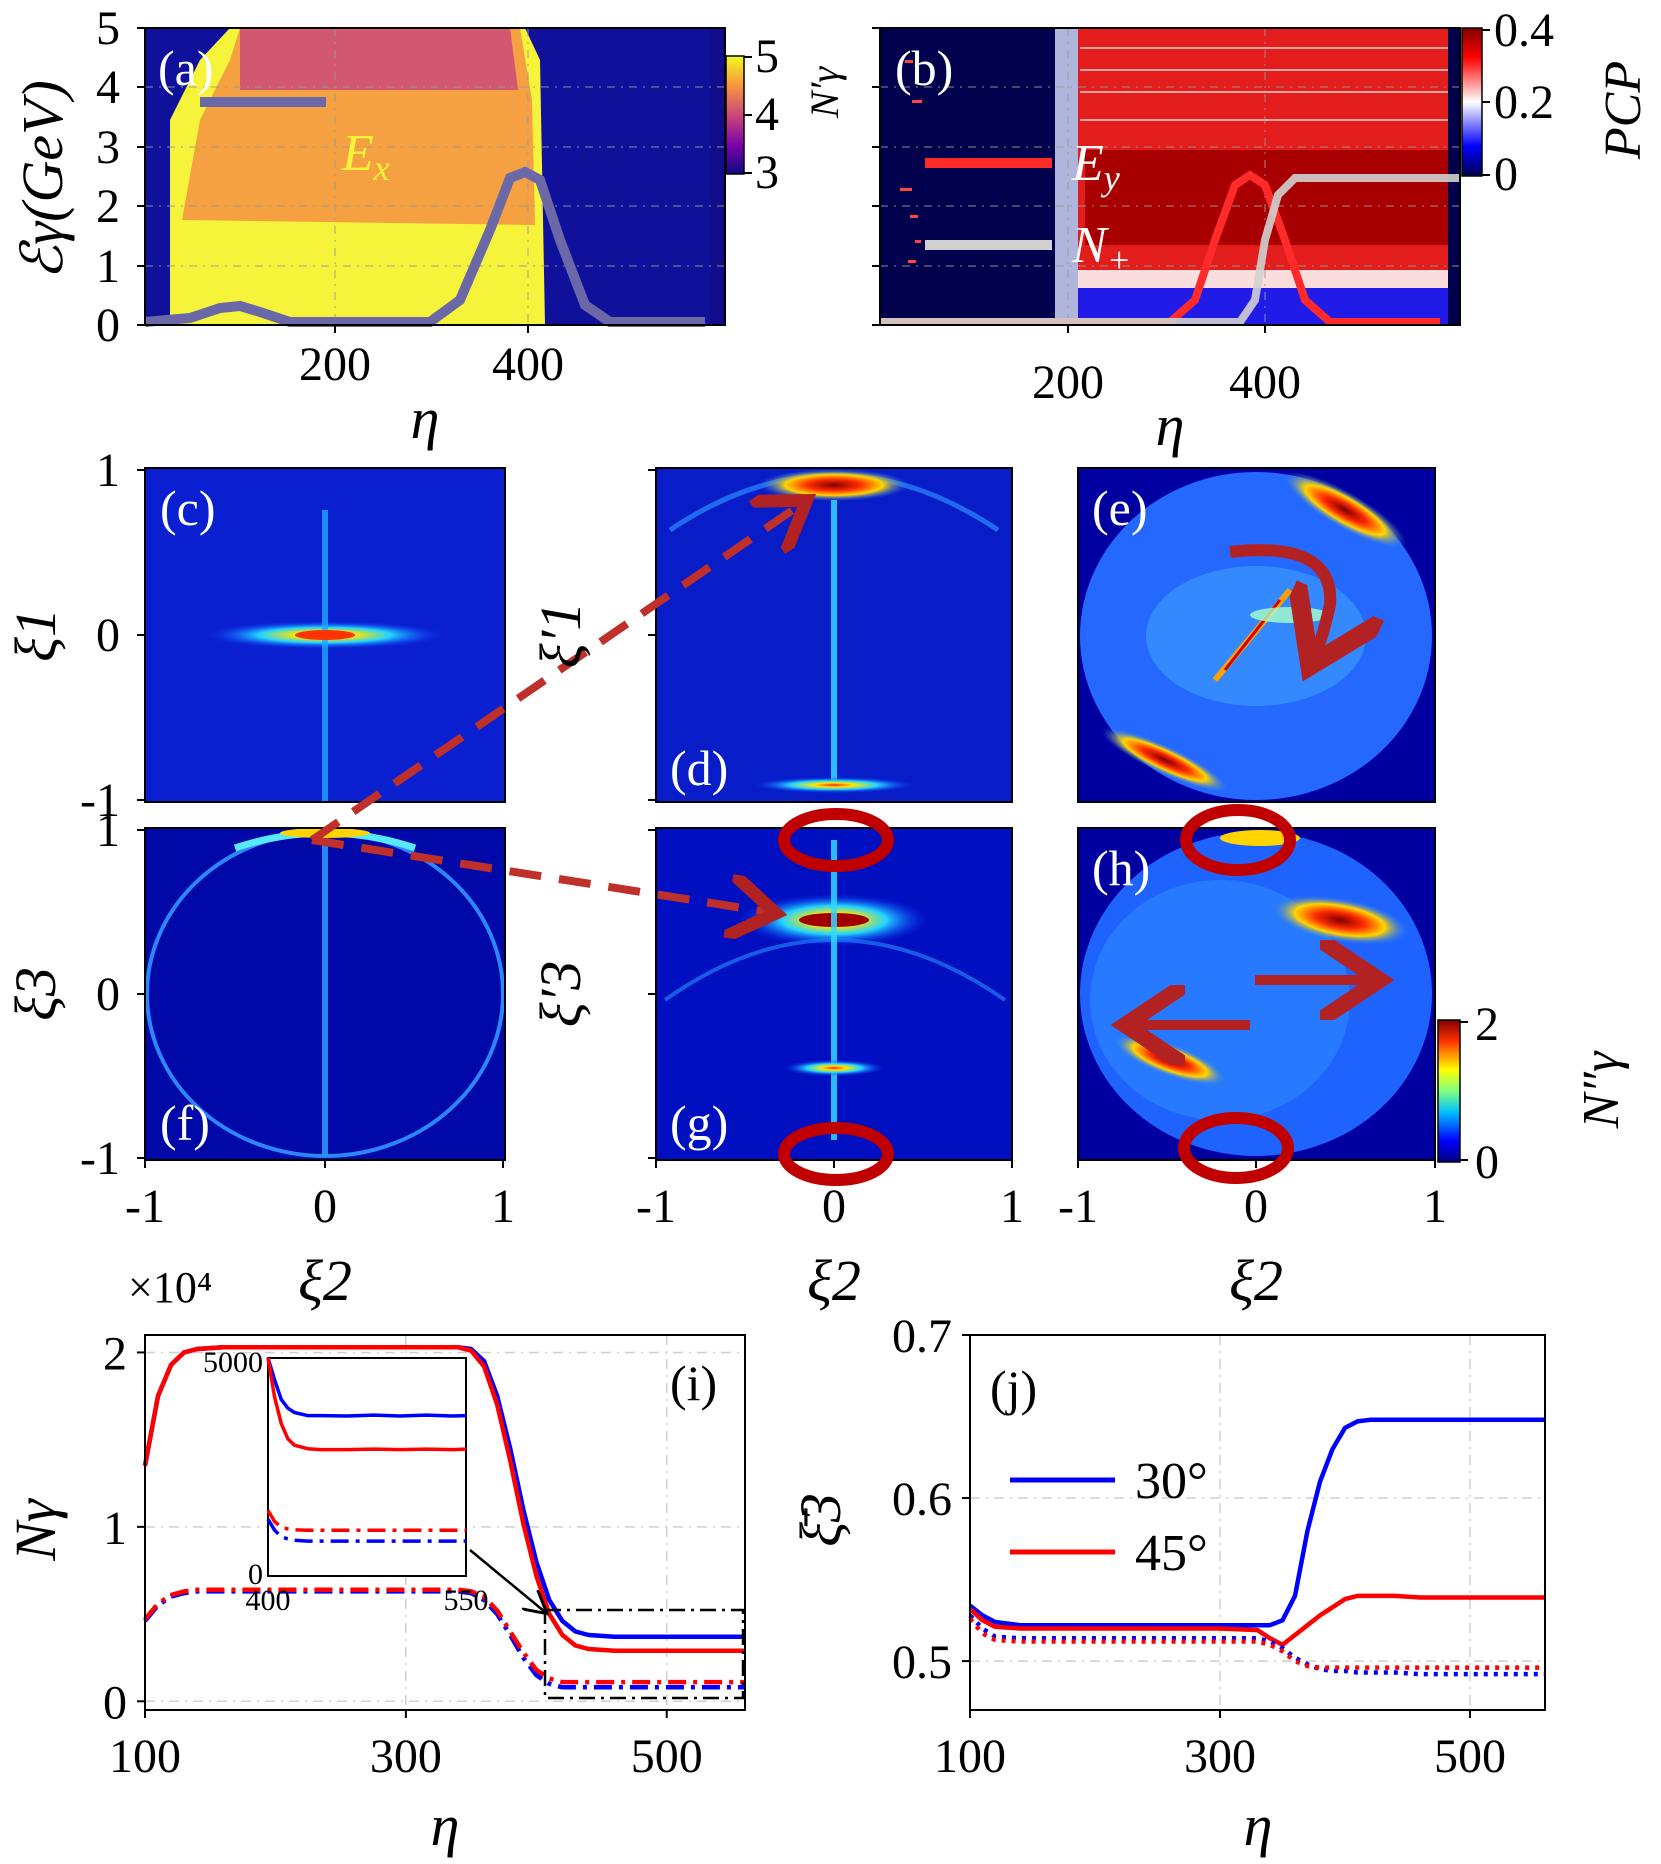 The image size is (1661, 1864). I want to click on panel-g: (g), so click(834, 994).